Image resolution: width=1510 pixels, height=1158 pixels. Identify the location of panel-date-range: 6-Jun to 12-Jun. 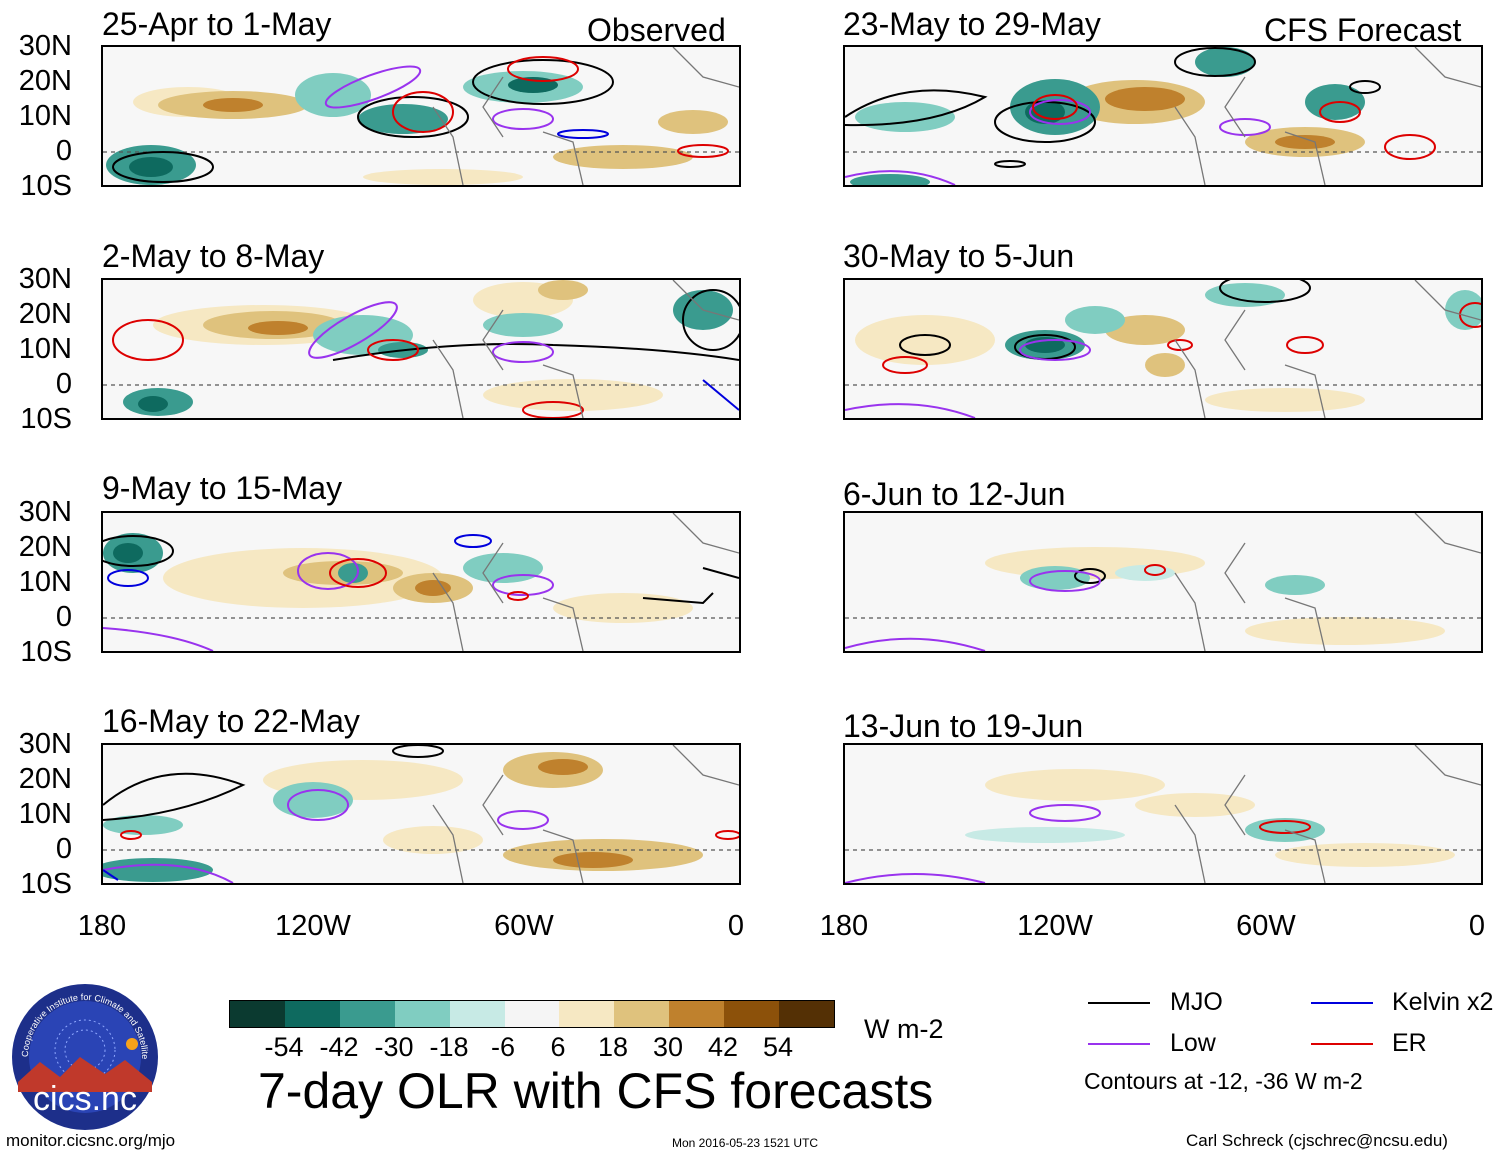
(954, 494).